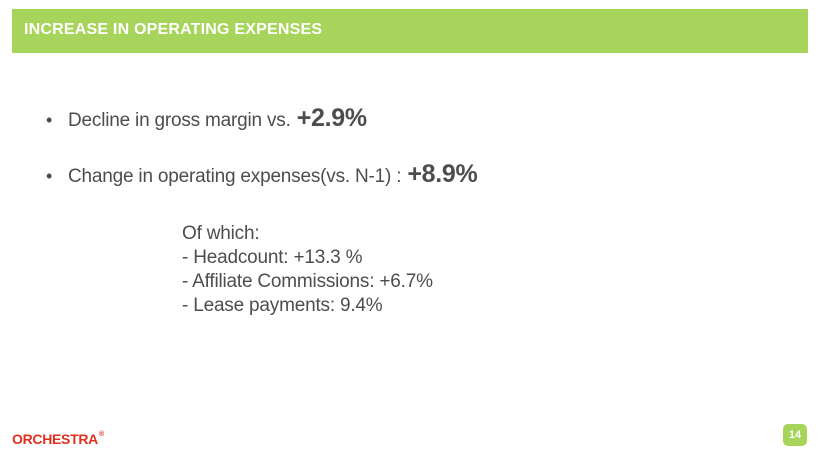 The width and height of the screenshot is (820, 461). I want to click on breakdown-item-headcount: - Headcount: +13.3 %, so click(272, 257).